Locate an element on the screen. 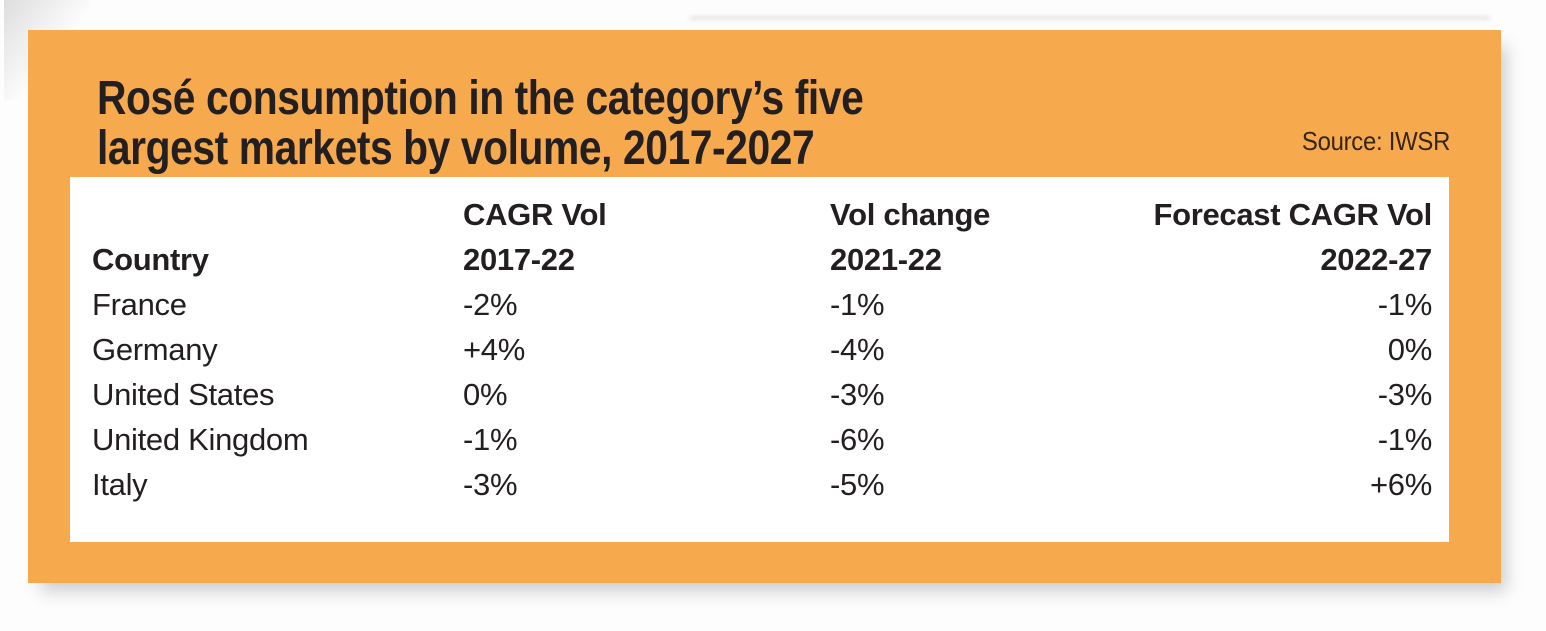 This screenshot has height=631, width=1546. cell-value: -6% is located at coordinates (857, 439).